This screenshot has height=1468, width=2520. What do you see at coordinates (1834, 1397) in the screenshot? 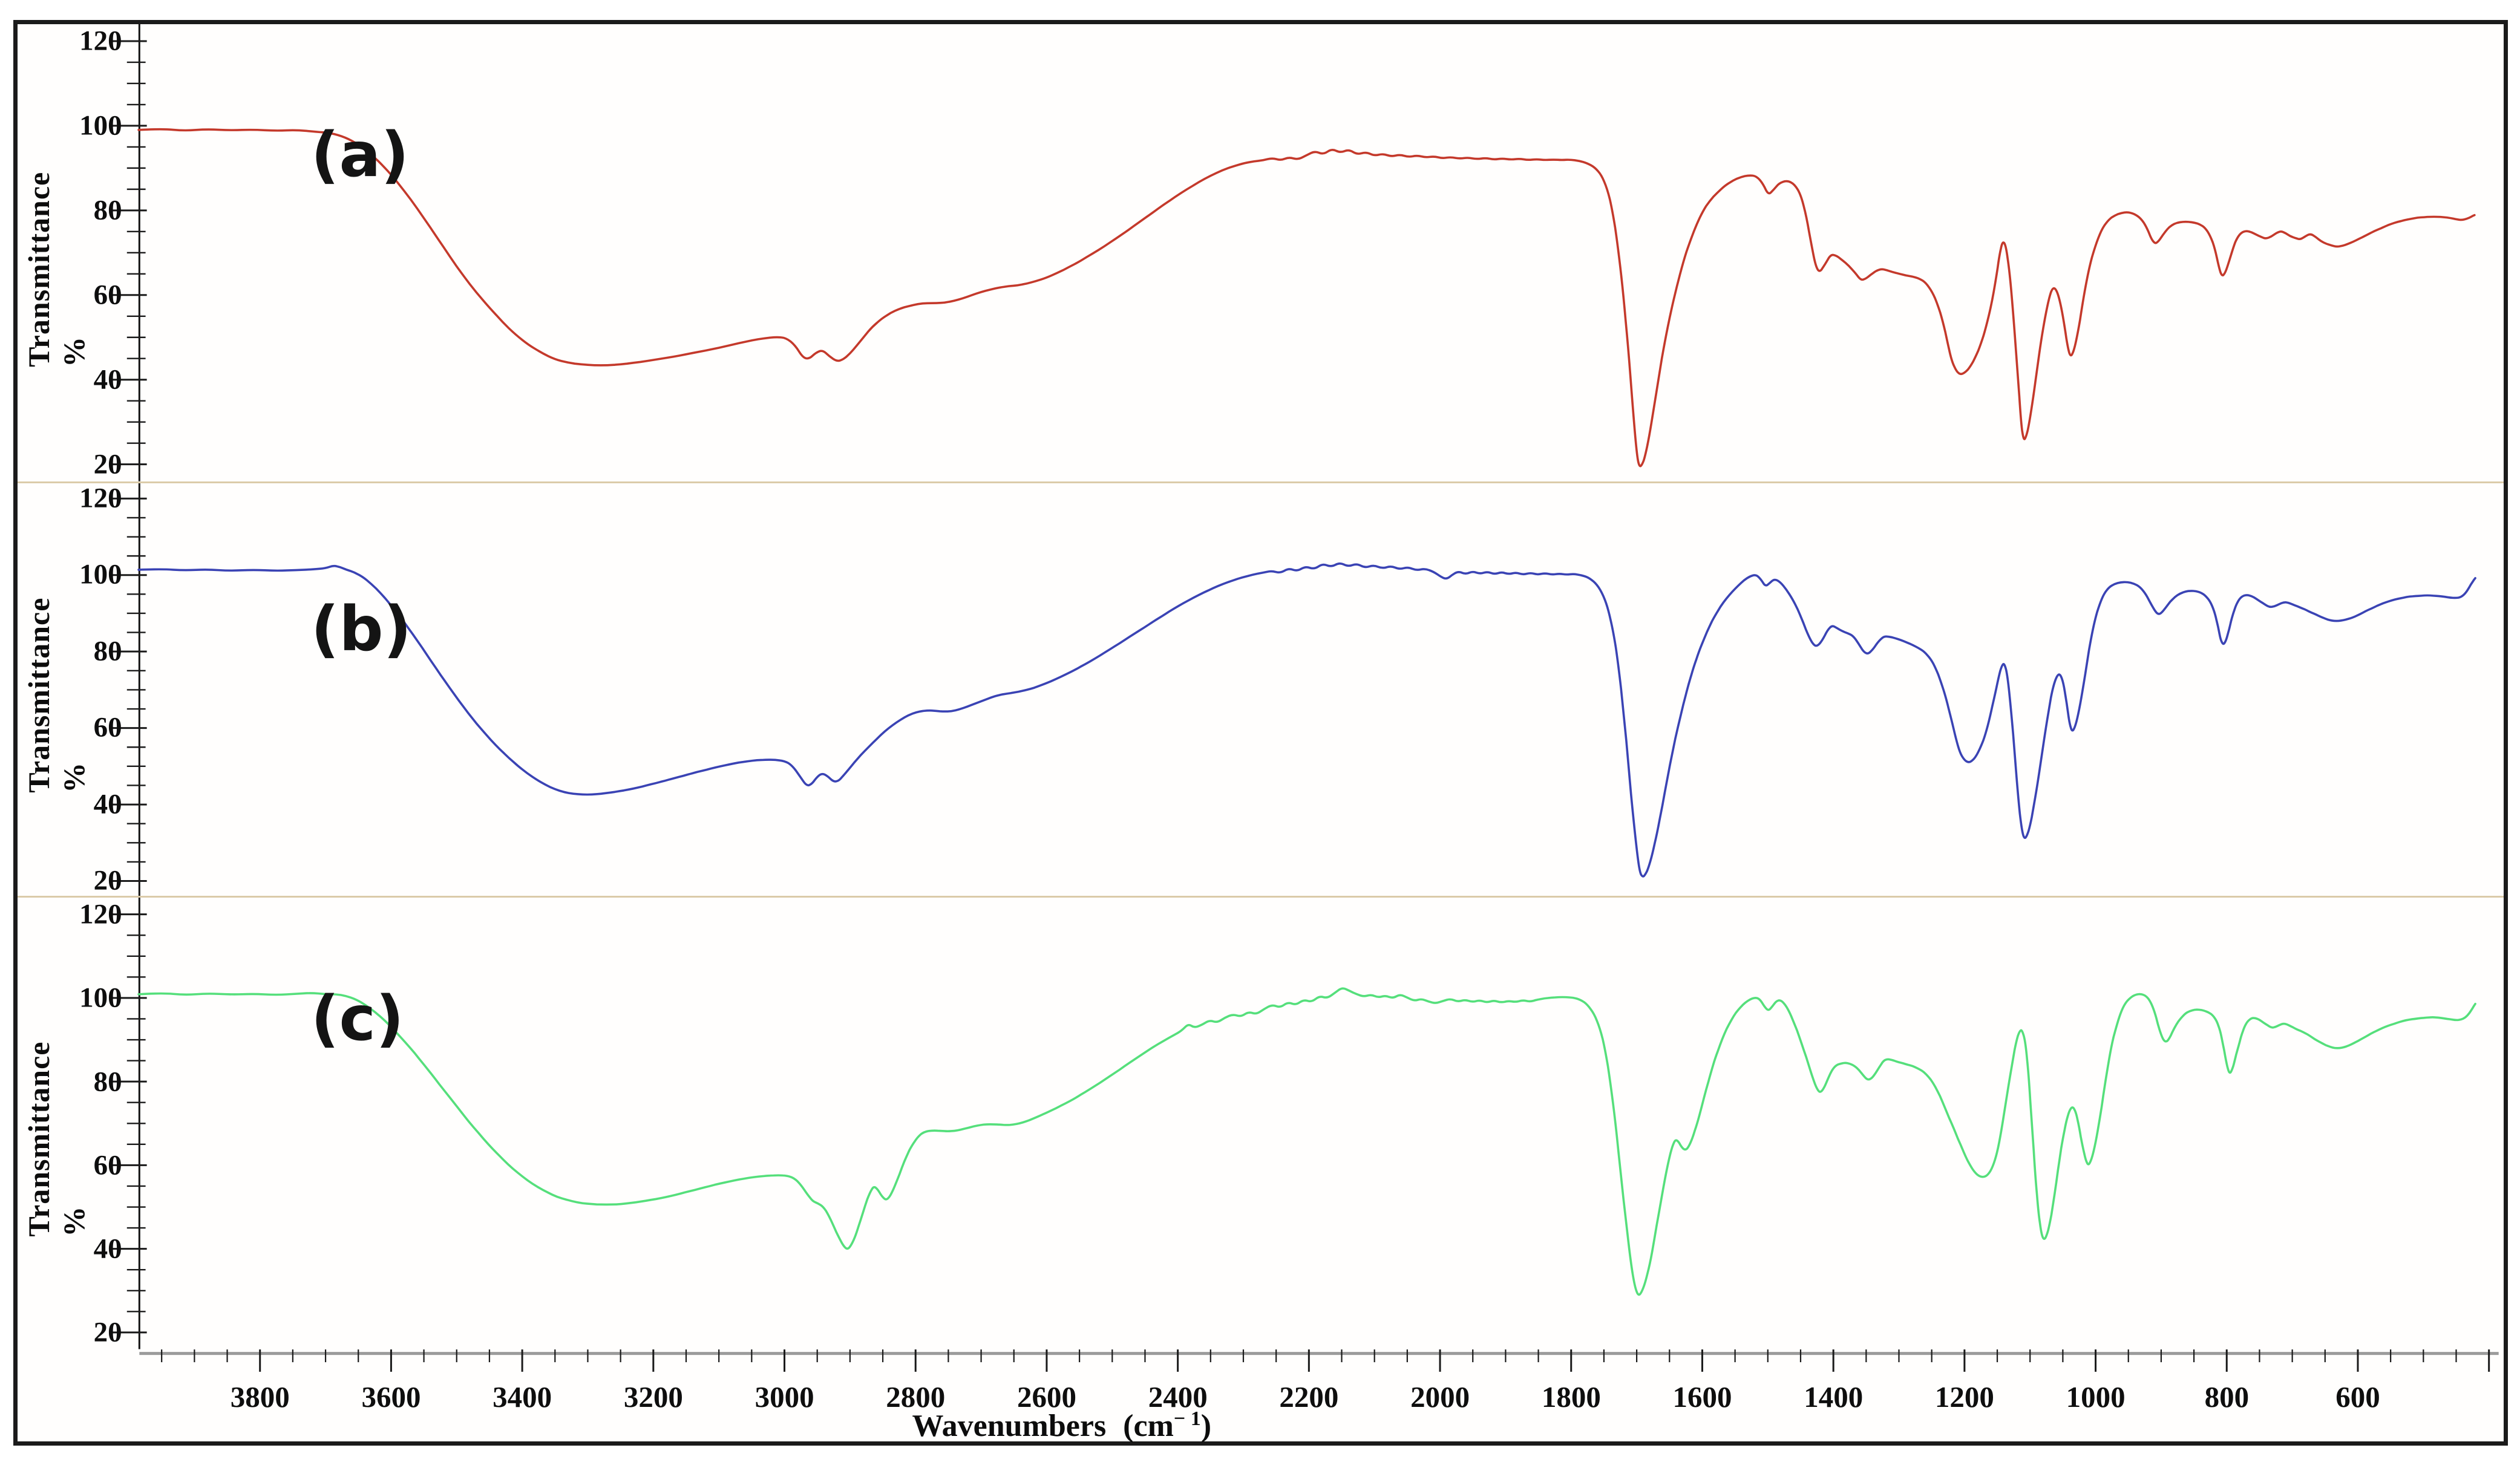
I see `x-tick-label-1400: 1400` at bounding box center [1834, 1397].